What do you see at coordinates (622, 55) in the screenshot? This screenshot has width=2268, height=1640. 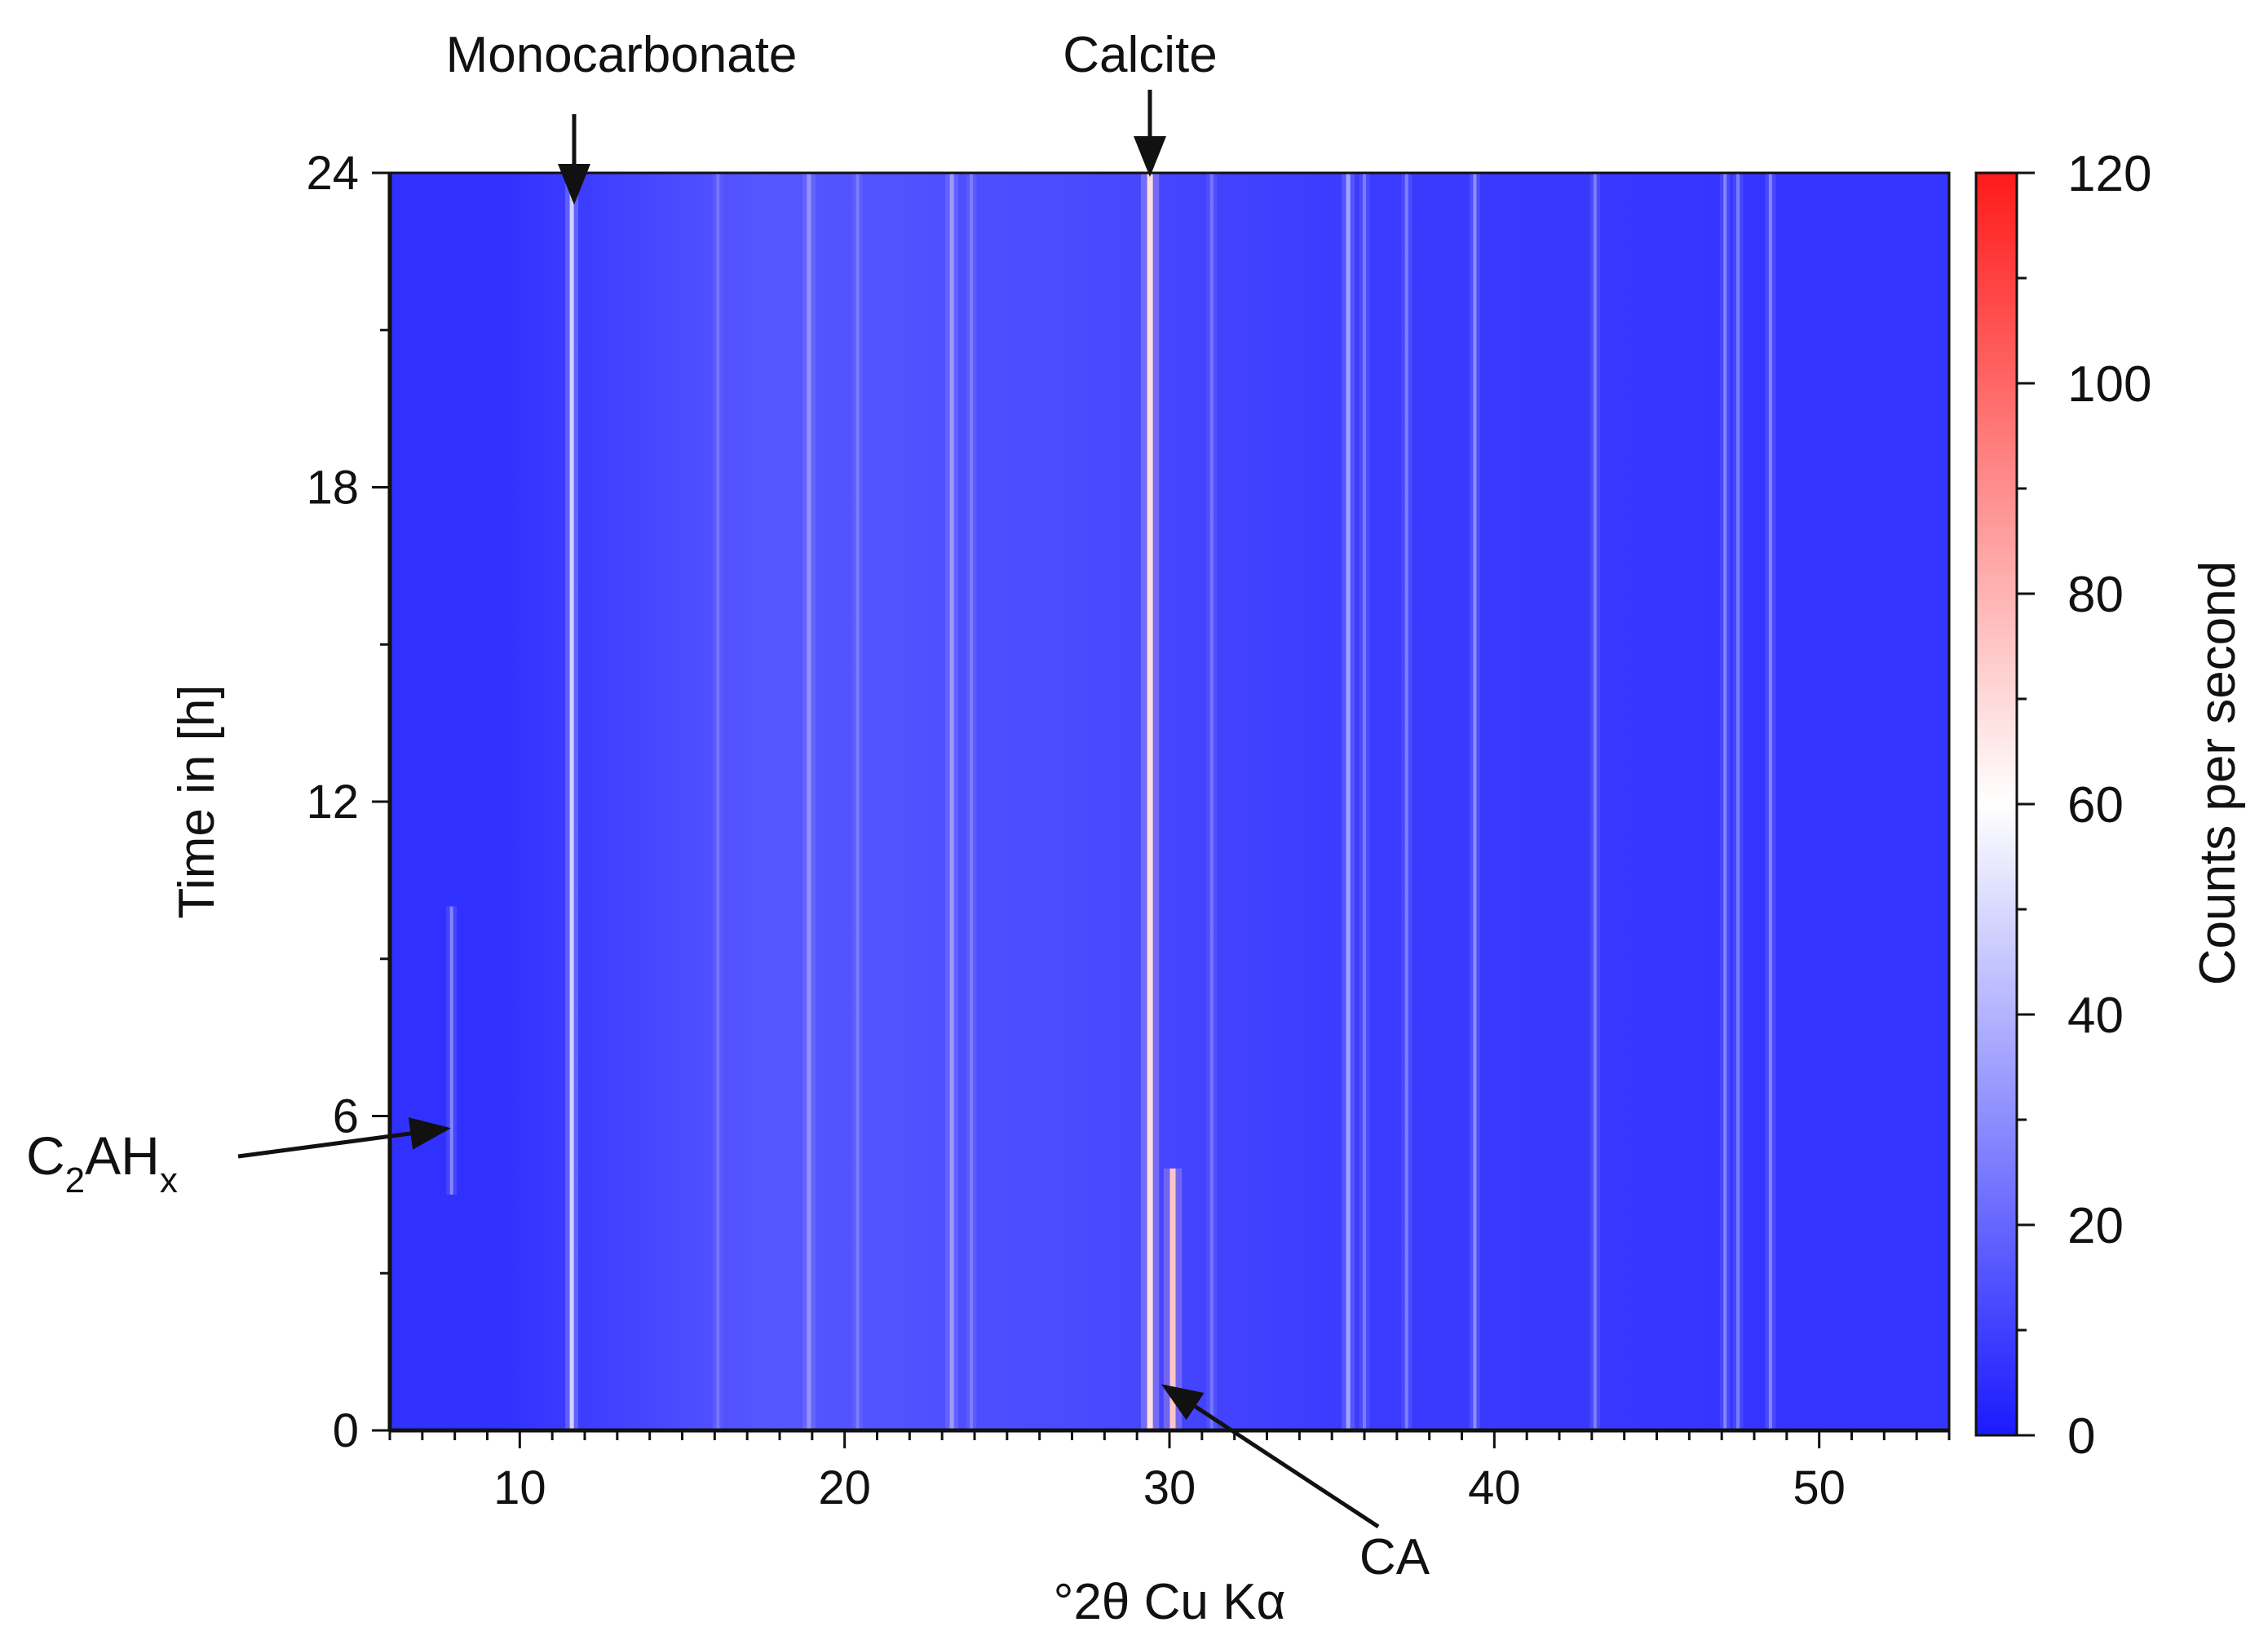 I see `annotation-monocarbonate: Monocarbonate` at bounding box center [622, 55].